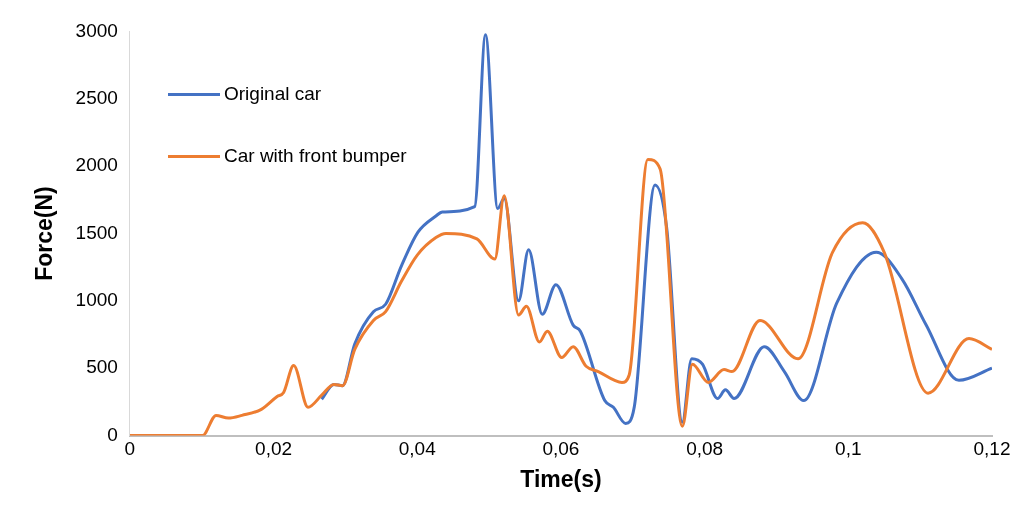 Image resolution: width=1030 pixels, height=506 pixels. I want to click on y-tick-label: 1000, so click(96, 300).